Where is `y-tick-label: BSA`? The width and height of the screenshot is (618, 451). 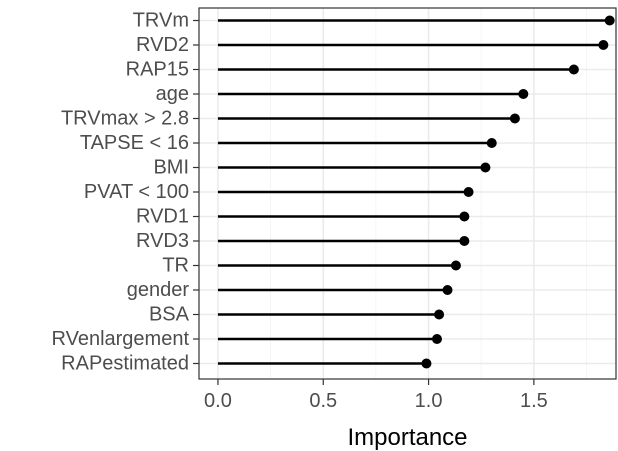
y-tick-label: BSA is located at coordinates (169, 315).